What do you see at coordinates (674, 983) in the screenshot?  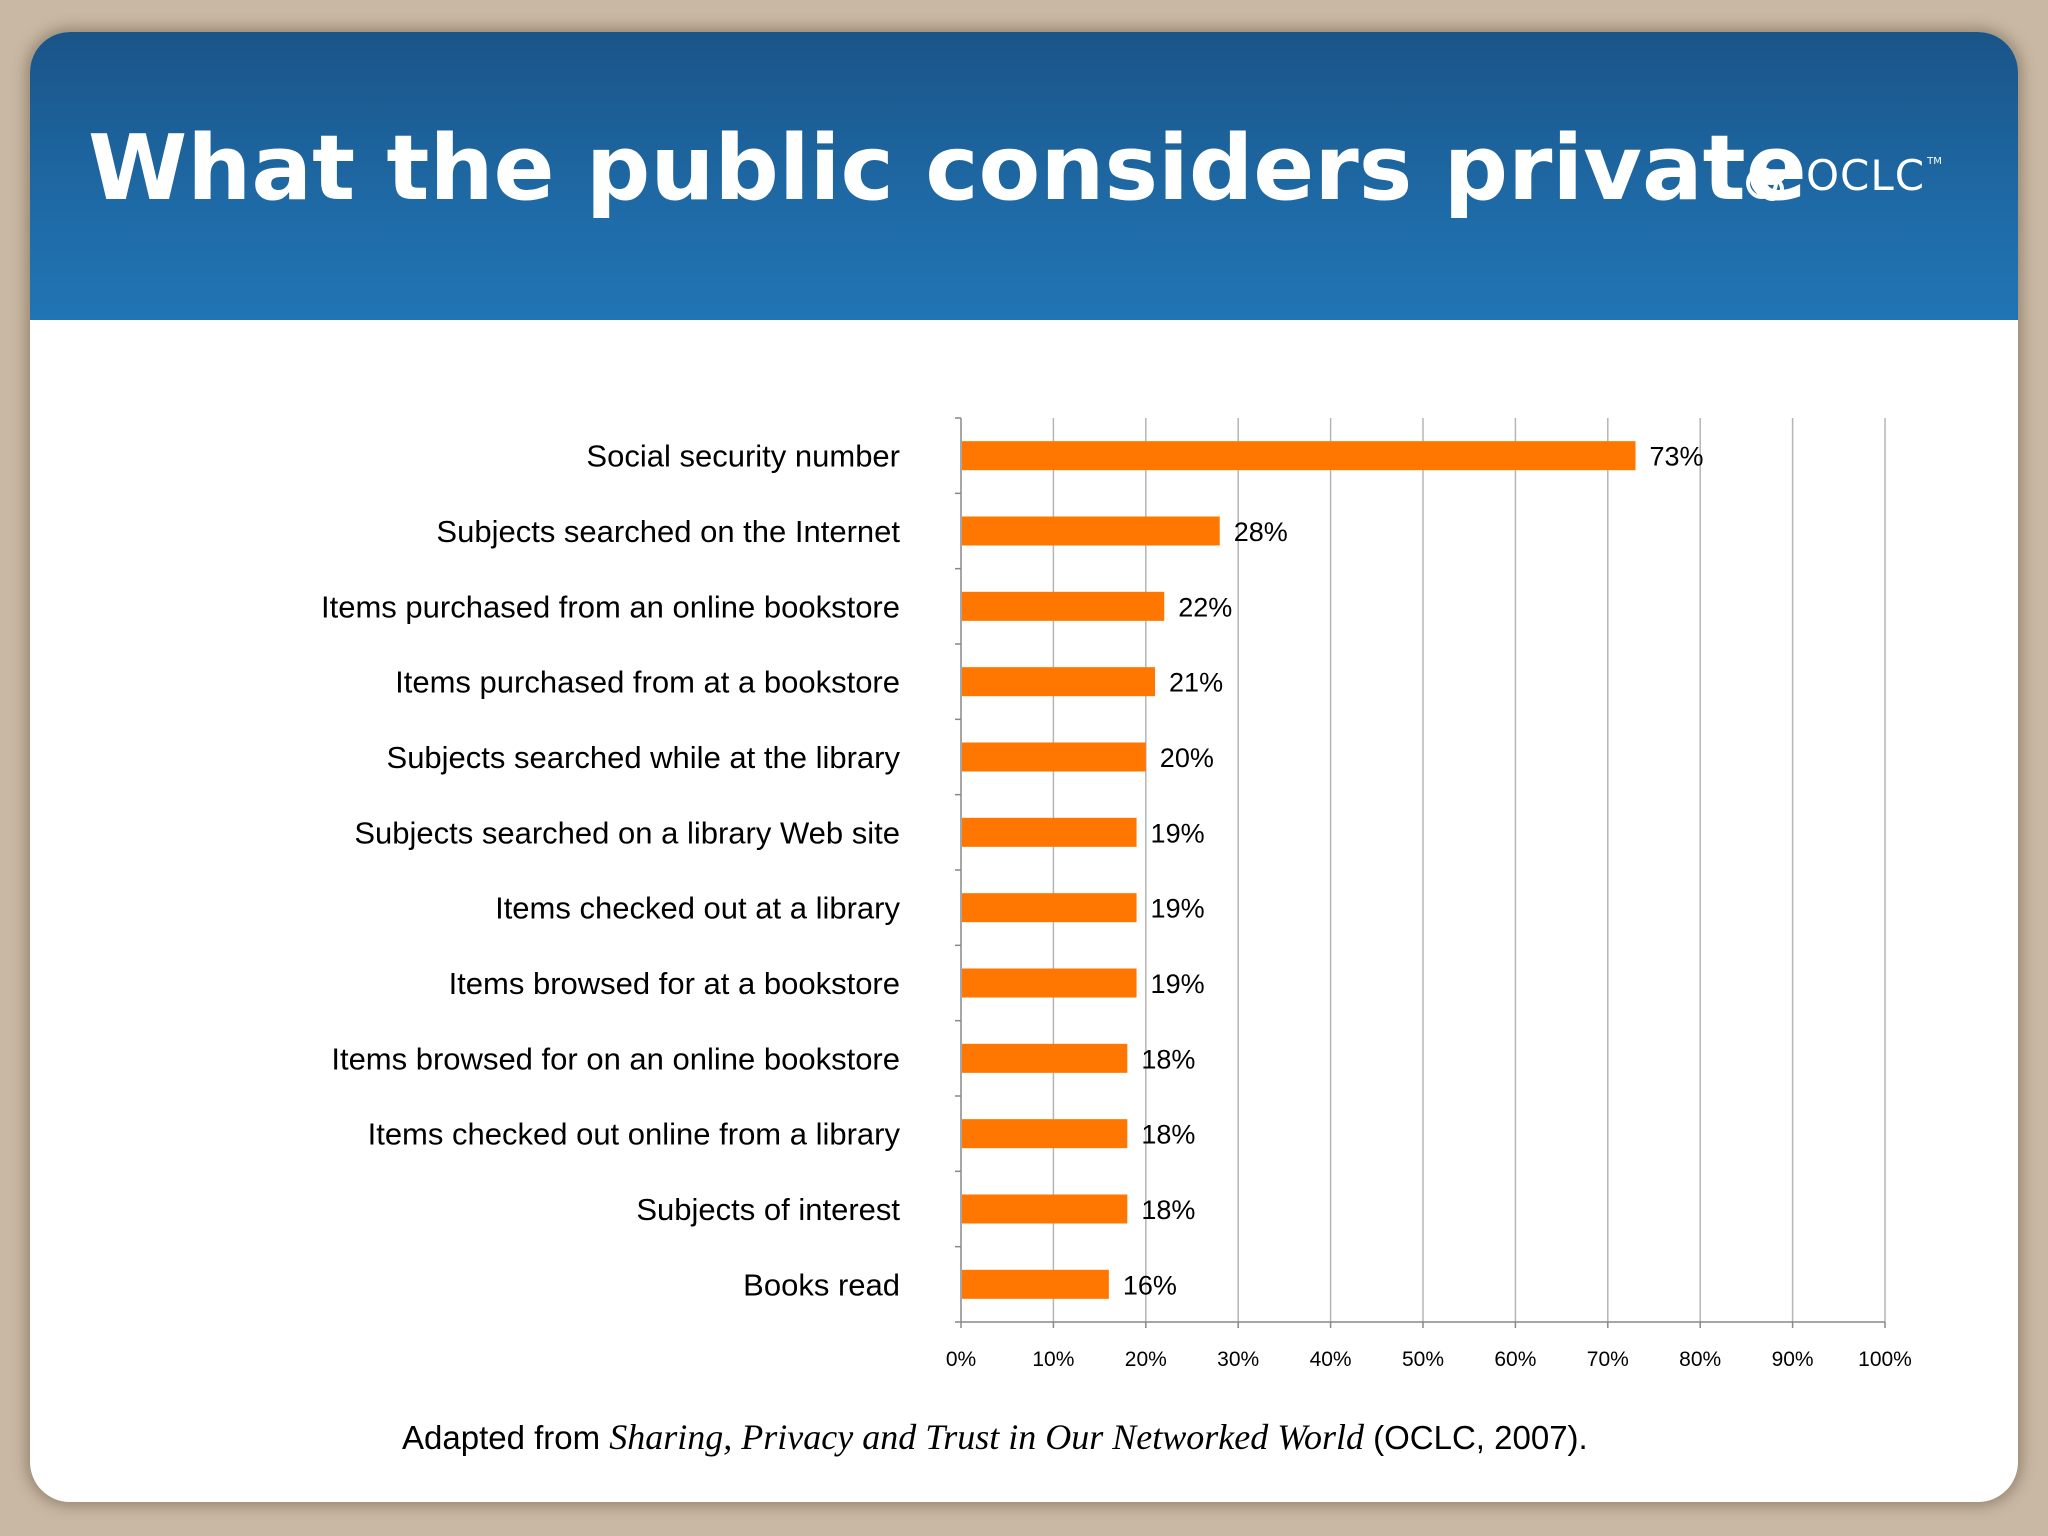 I see `category-label: Items browsed for at a bookstore` at bounding box center [674, 983].